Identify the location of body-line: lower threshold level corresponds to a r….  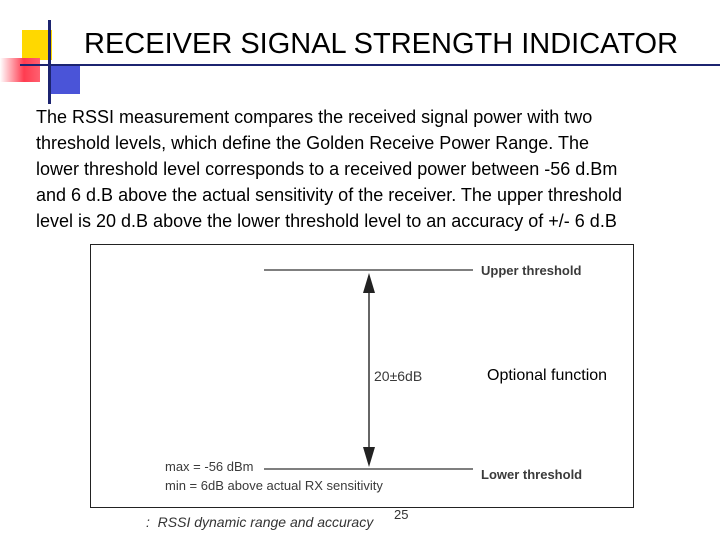
(327, 169).